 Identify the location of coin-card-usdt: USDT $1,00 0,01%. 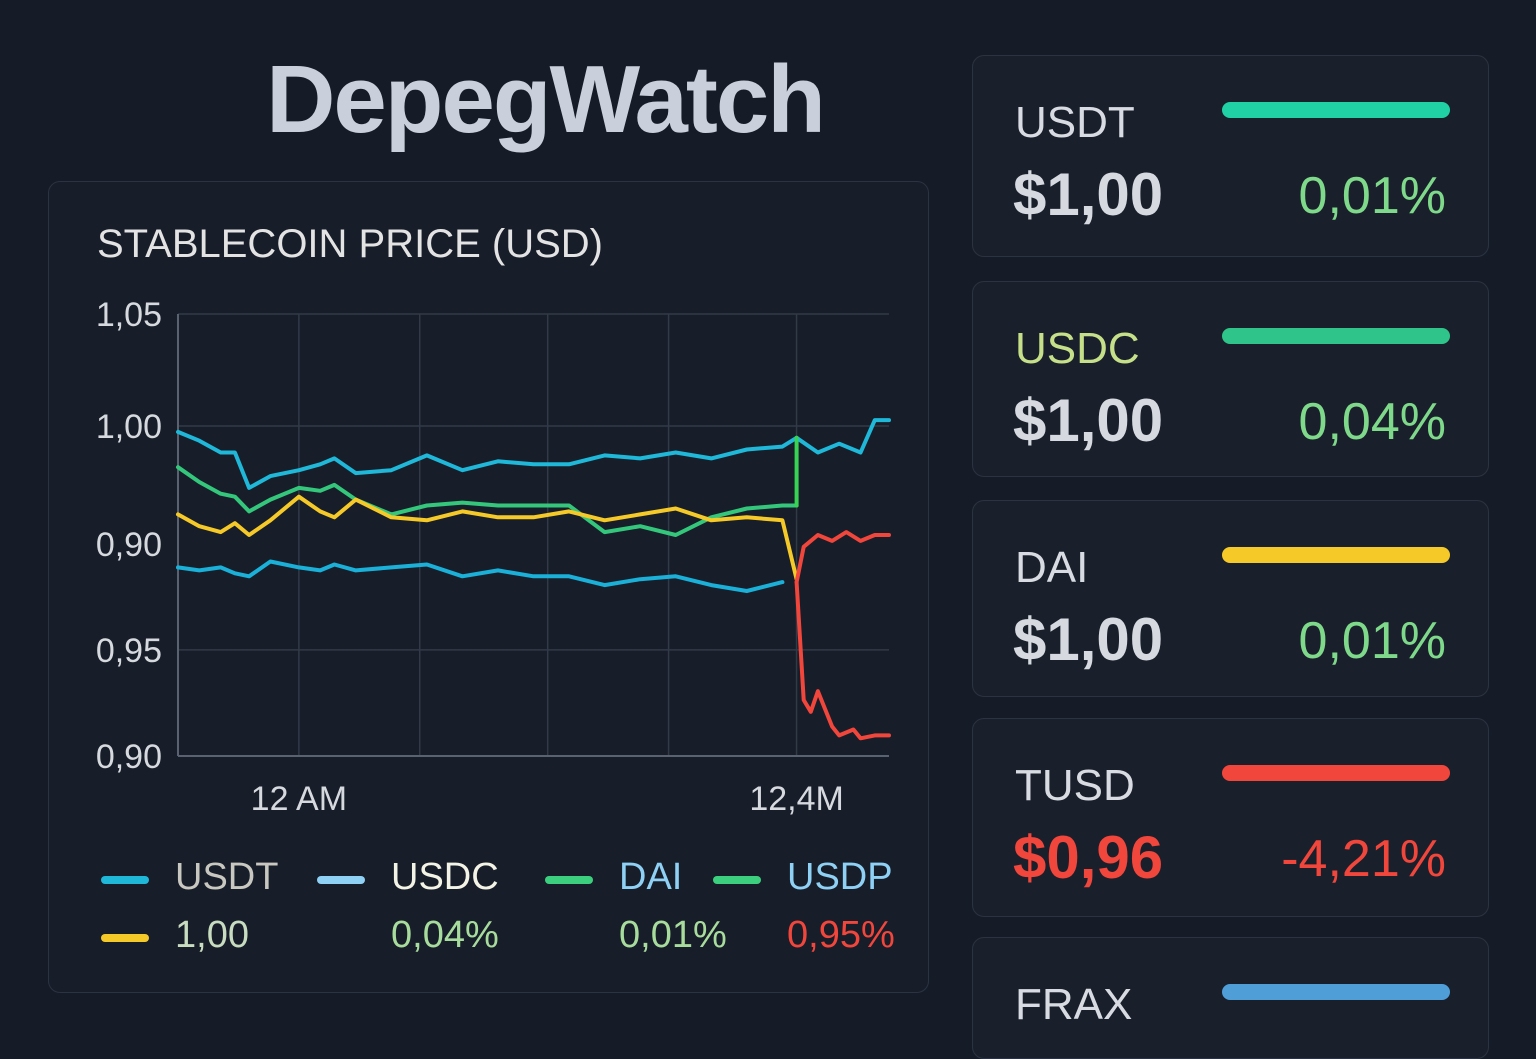
(1230, 156).